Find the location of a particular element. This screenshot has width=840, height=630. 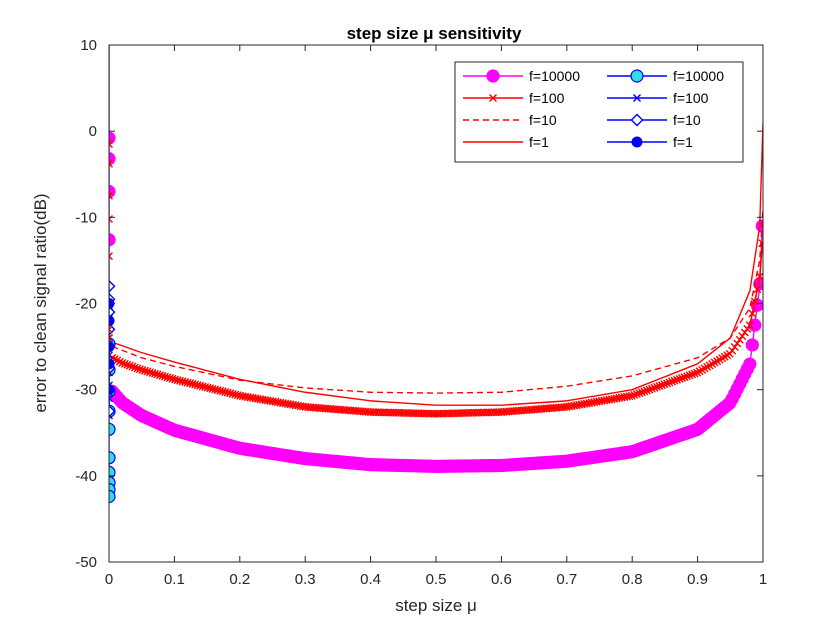

x-tick-label: 0.6 is located at coordinates (501, 579).